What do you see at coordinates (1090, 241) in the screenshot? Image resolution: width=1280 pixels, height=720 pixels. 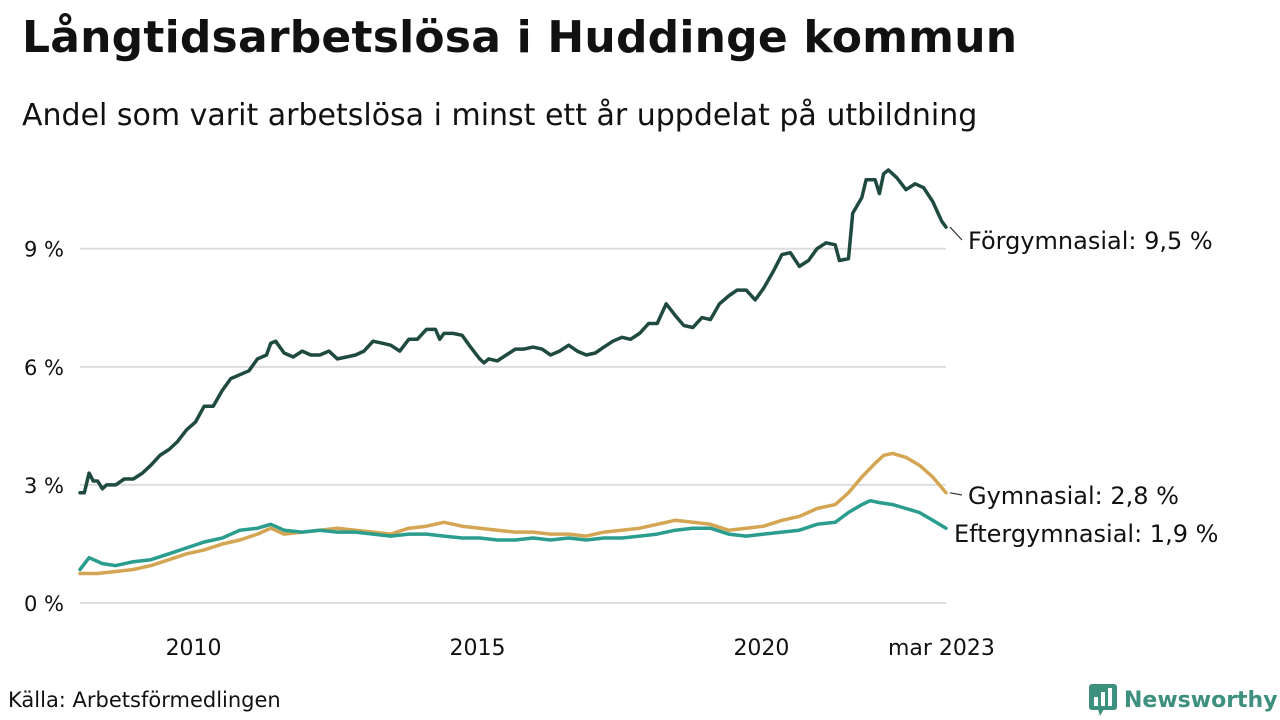 I see `end-label-förgymnasial: Förgymnasial: 9,5 %` at bounding box center [1090, 241].